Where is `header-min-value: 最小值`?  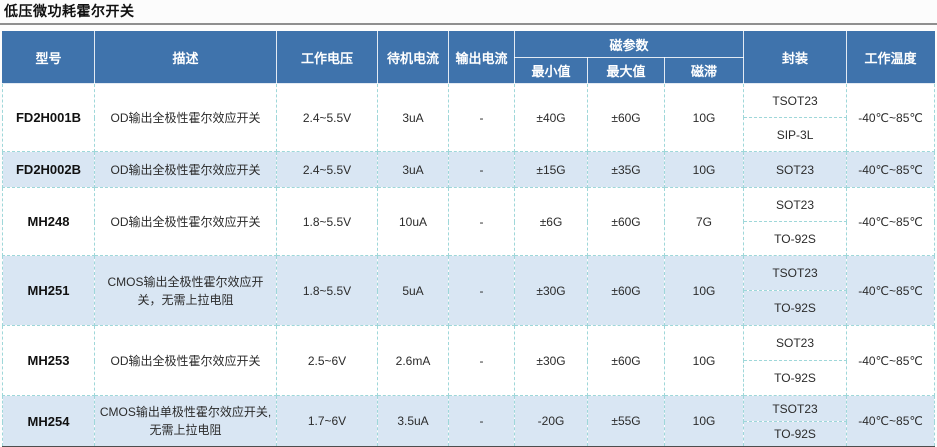
header-min-value: 最小值 is located at coordinates (551, 70).